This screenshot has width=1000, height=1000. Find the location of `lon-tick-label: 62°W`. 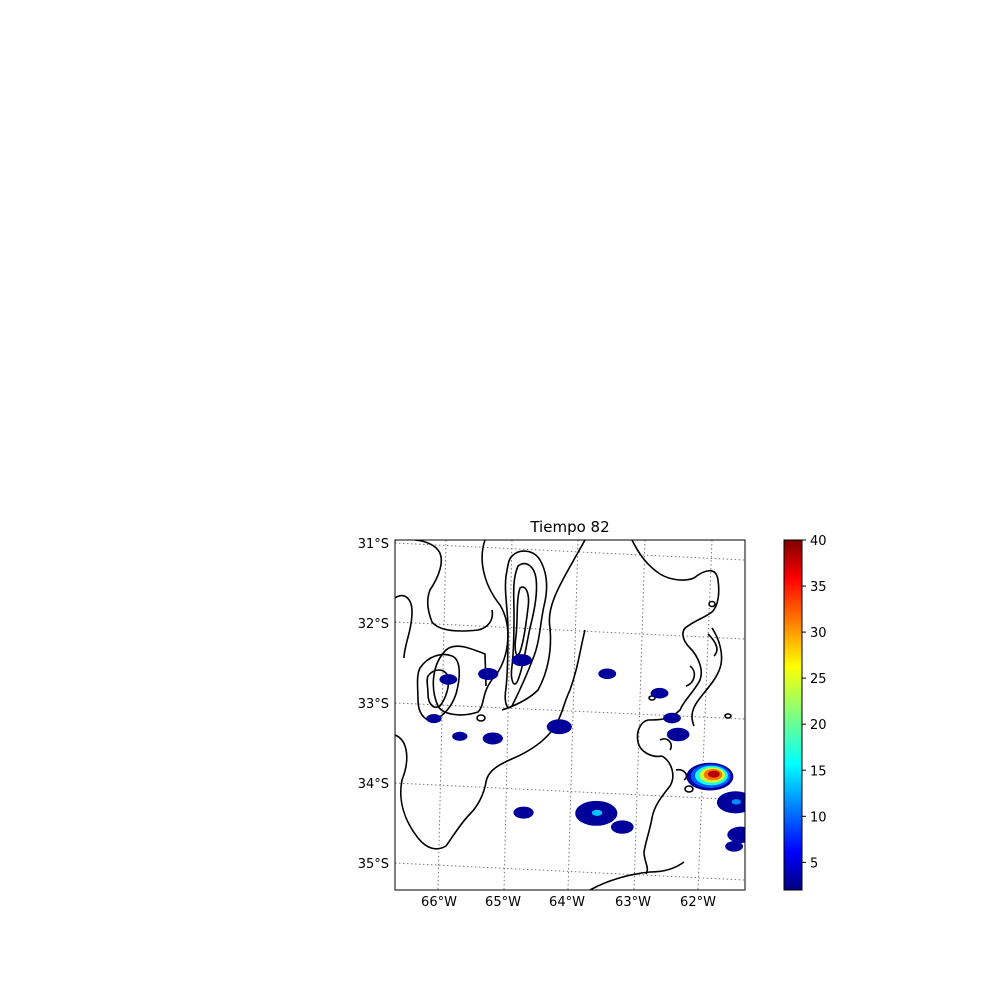

lon-tick-label: 62°W is located at coordinates (698, 902).